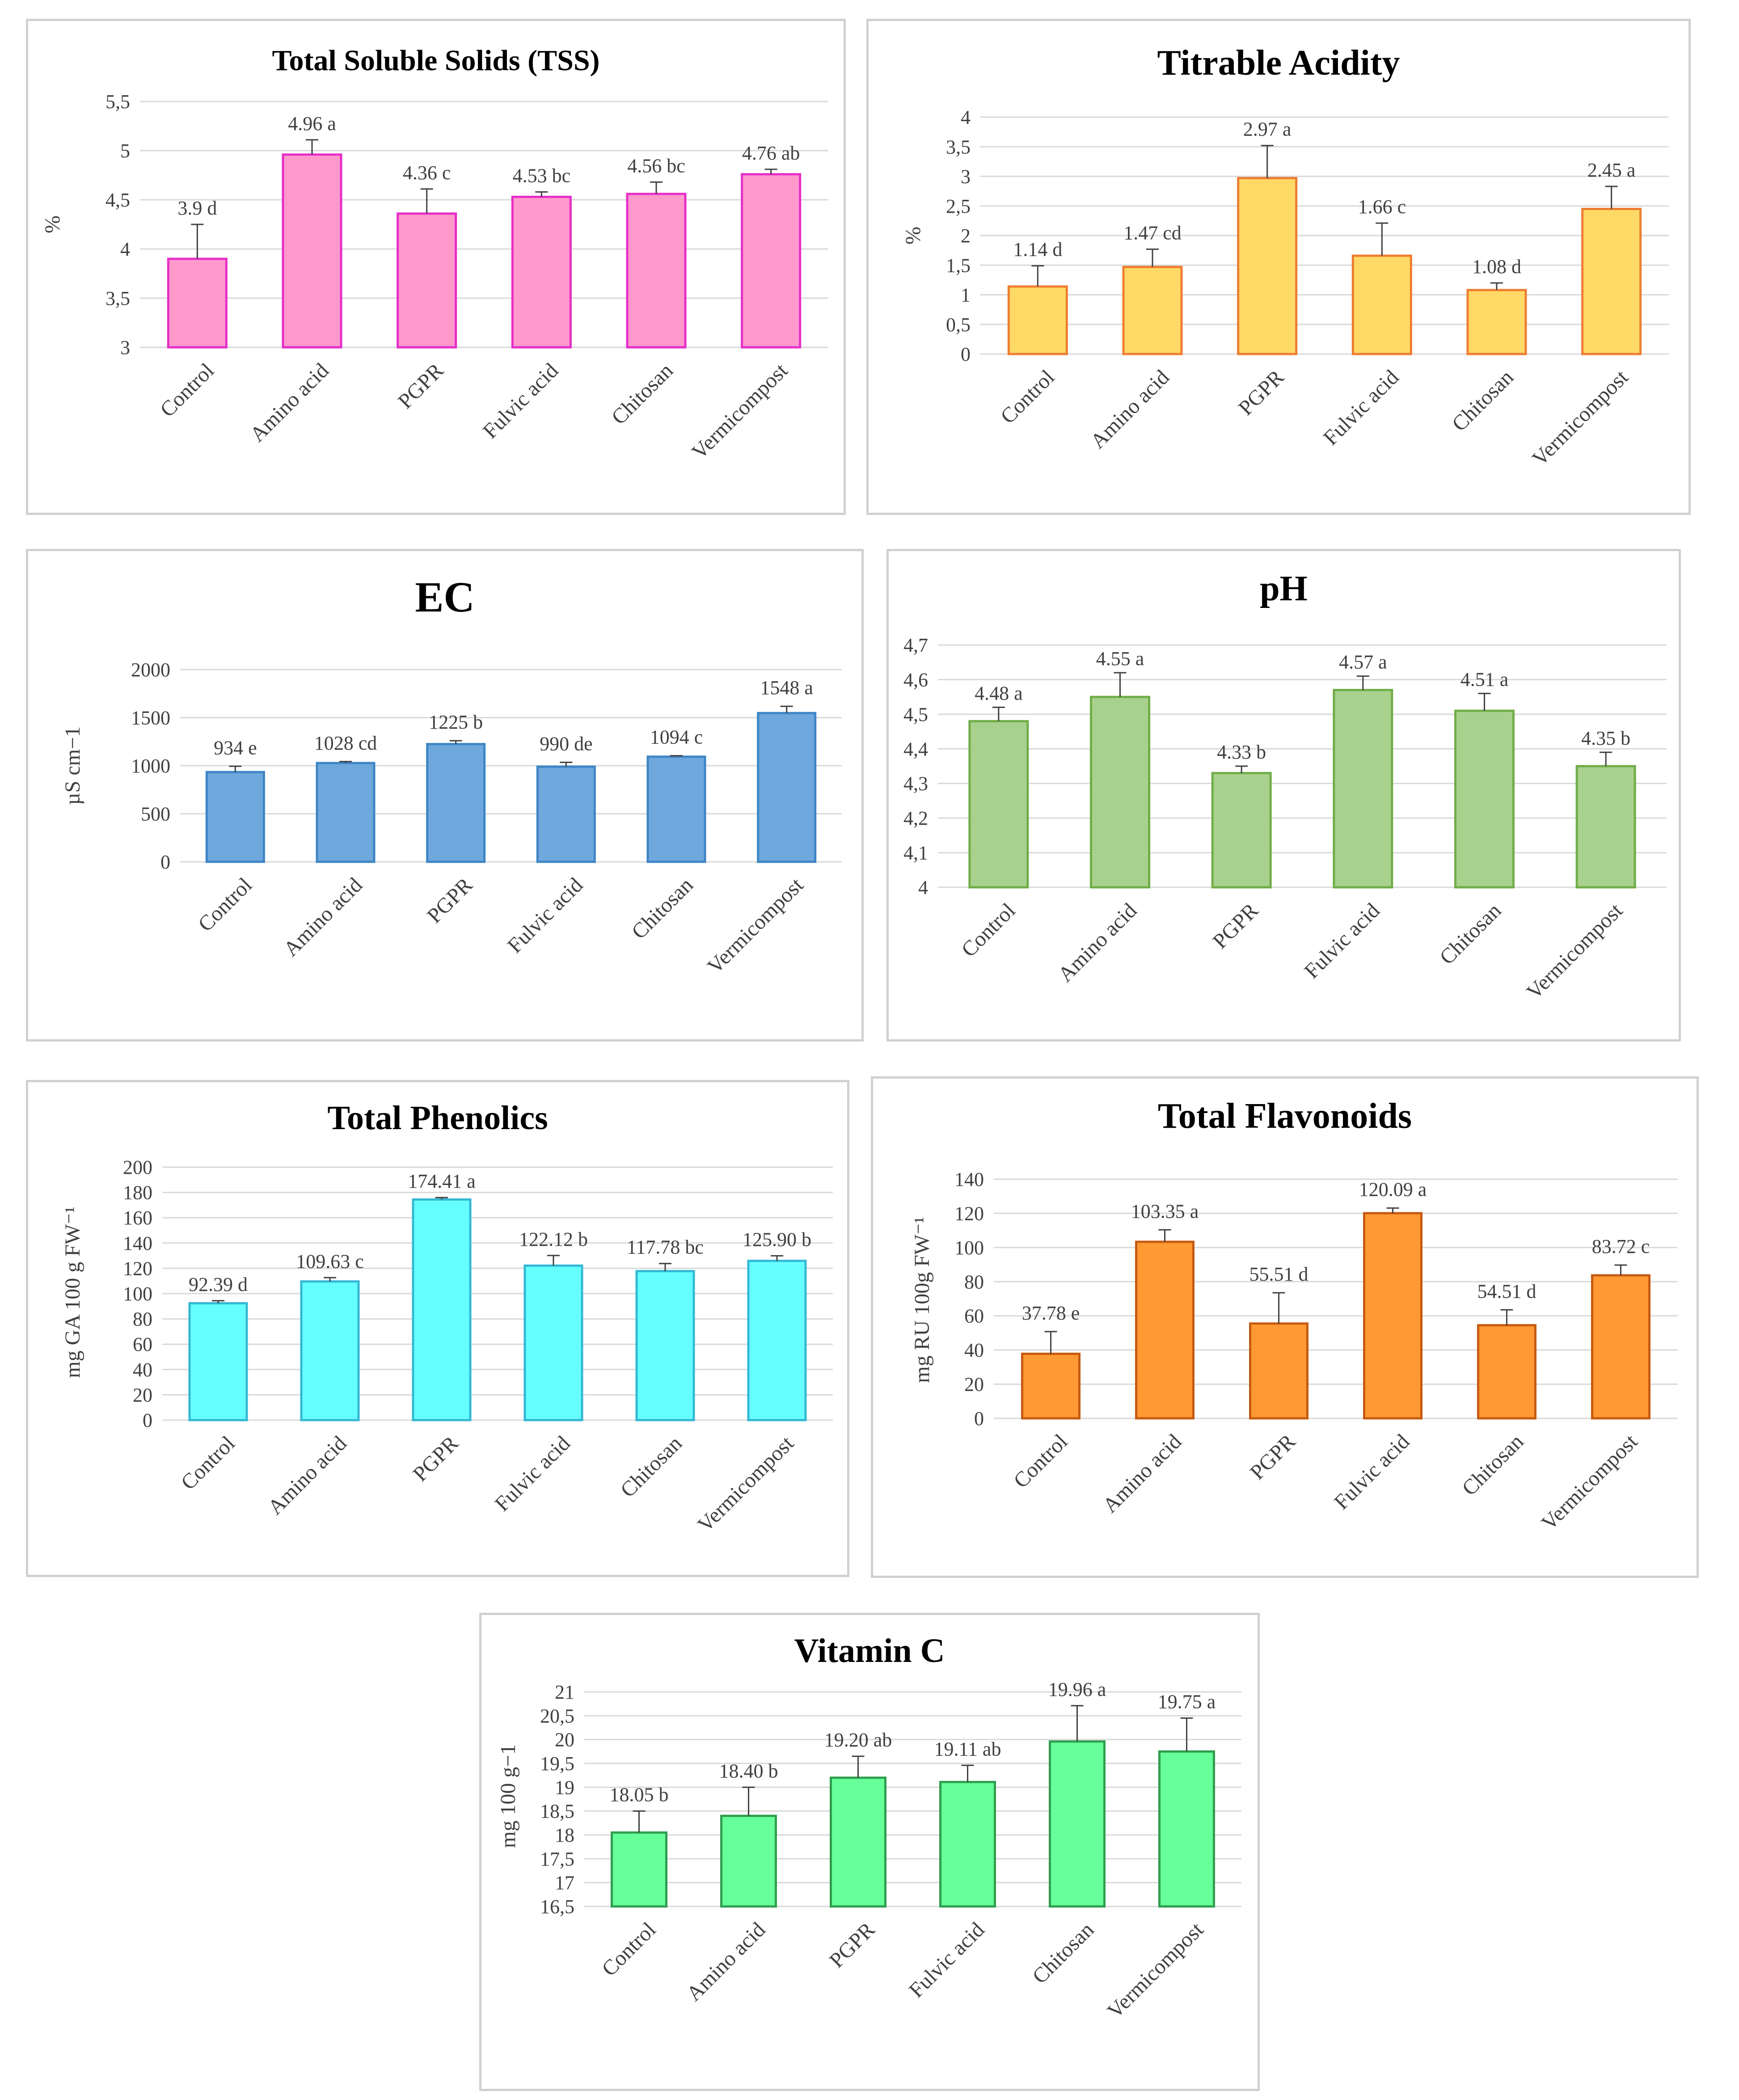 This screenshot has width=1739, height=2100. What do you see at coordinates (150, 766) in the screenshot?
I see `y-tick-label: 1000` at bounding box center [150, 766].